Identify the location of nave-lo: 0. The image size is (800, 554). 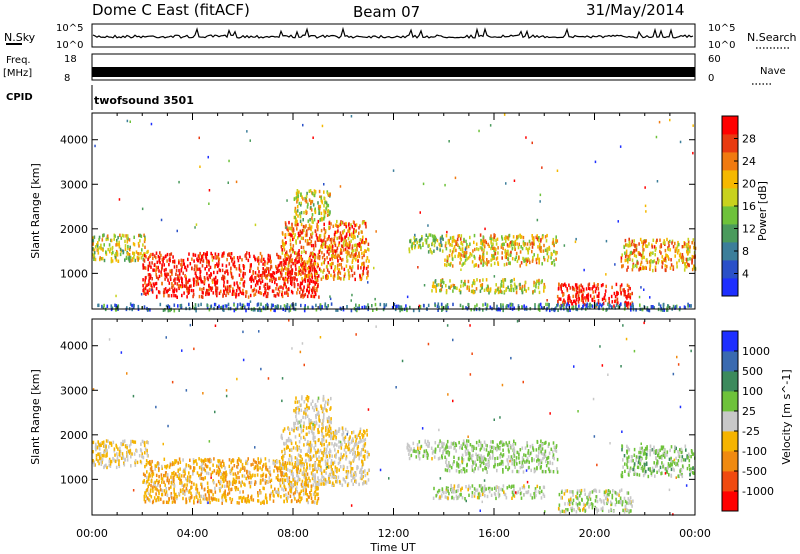
(711, 78).